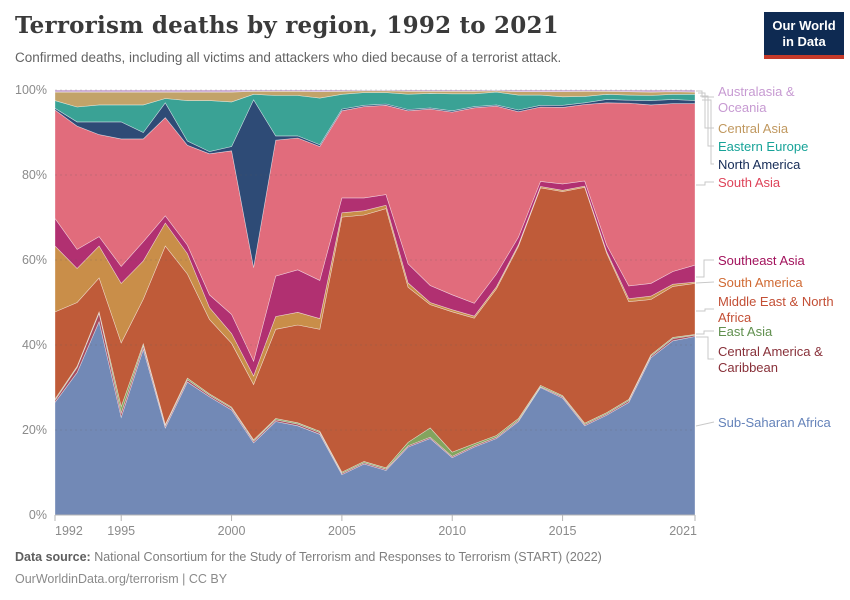 The image size is (850, 600). I want to click on legend-connector-ea, so click(705, 332).